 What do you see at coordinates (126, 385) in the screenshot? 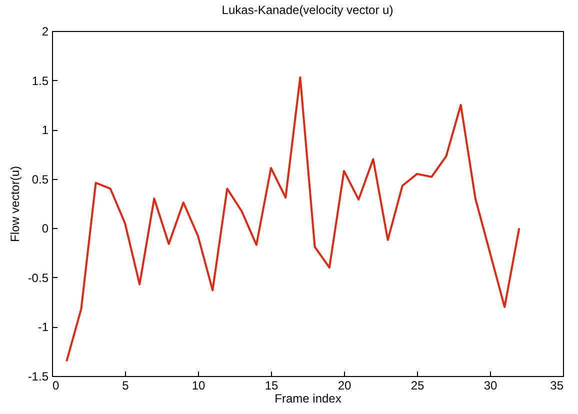
I see `x-tick-label: 5` at bounding box center [126, 385].